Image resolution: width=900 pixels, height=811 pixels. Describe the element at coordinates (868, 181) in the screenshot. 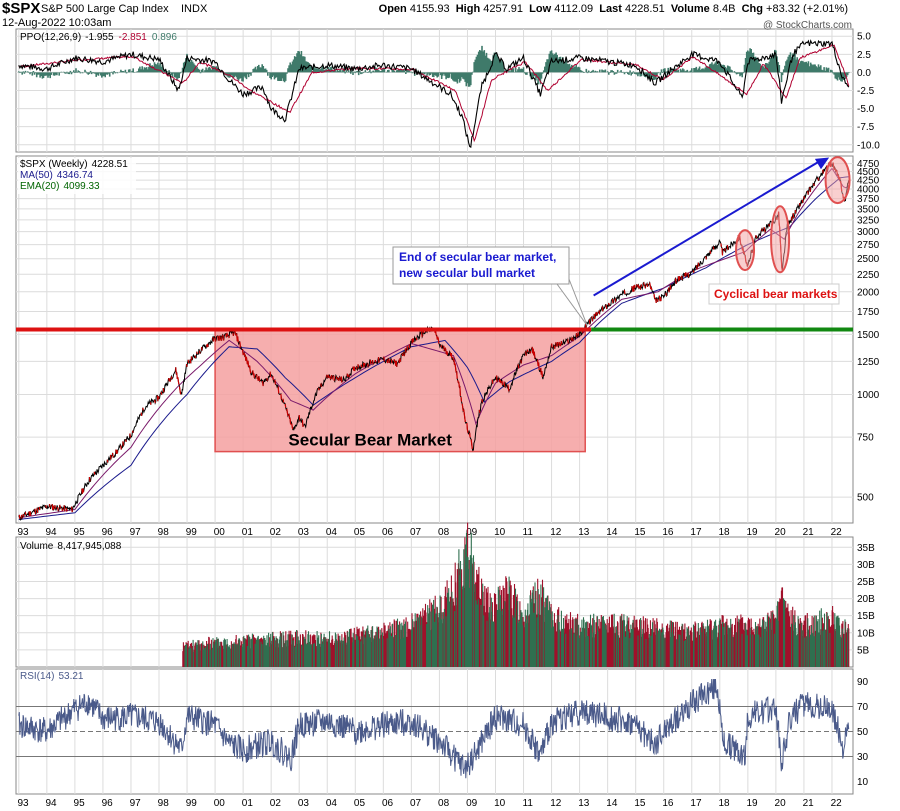

I see `y-tick-label: 4250` at that location.